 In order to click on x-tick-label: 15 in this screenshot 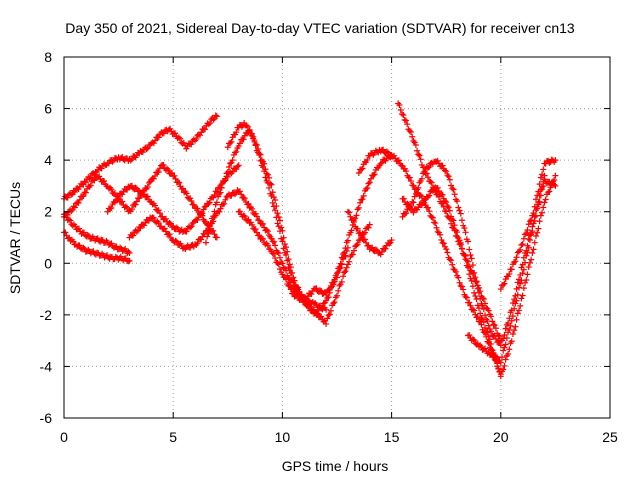, I will do `click(392, 437)`.